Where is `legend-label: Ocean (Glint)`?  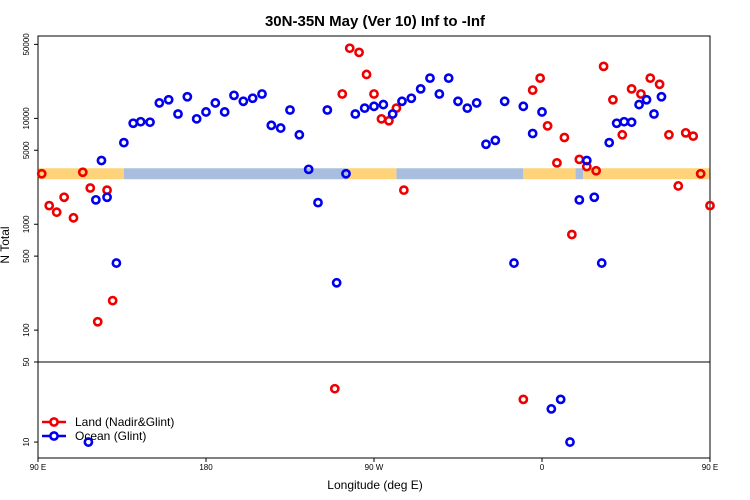
legend-label: Ocean (Glint) is located at coordinates (110, 436).